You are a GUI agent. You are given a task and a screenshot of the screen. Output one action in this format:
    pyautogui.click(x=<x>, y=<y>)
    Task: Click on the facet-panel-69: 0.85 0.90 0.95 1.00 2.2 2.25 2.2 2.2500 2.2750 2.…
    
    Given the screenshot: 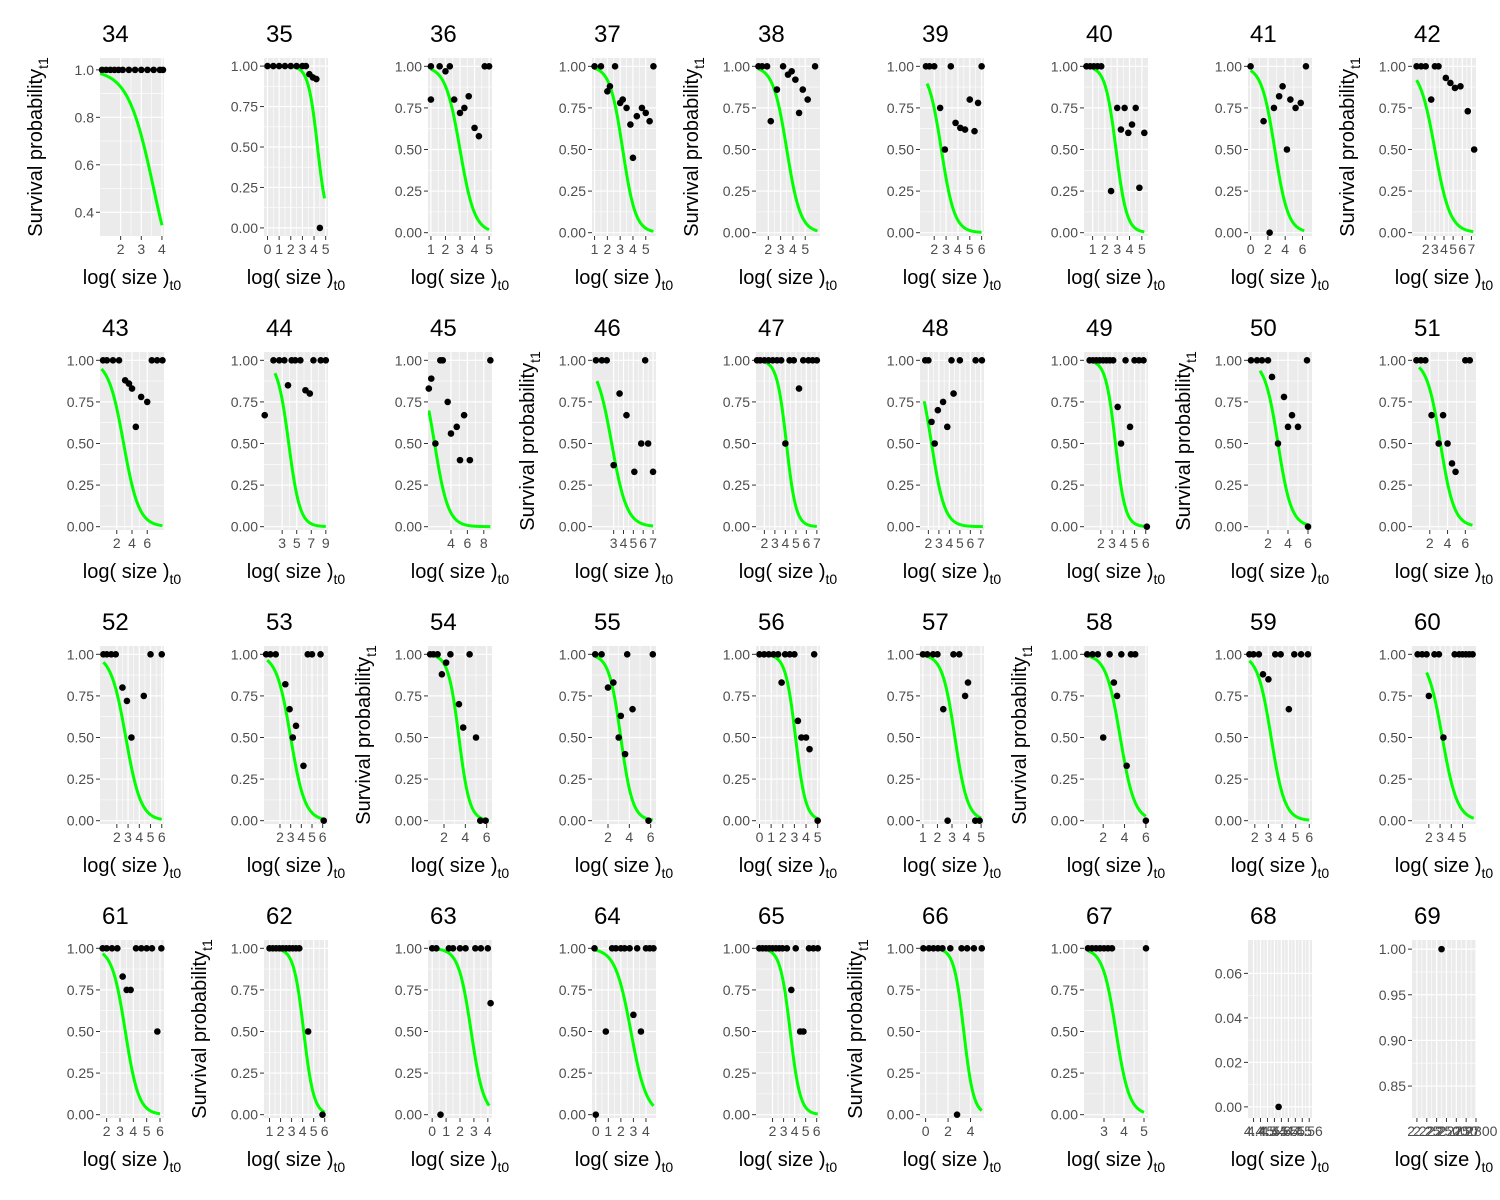 What is the action you would take?
    pyautogui.click(x=1405, y=1029)
    